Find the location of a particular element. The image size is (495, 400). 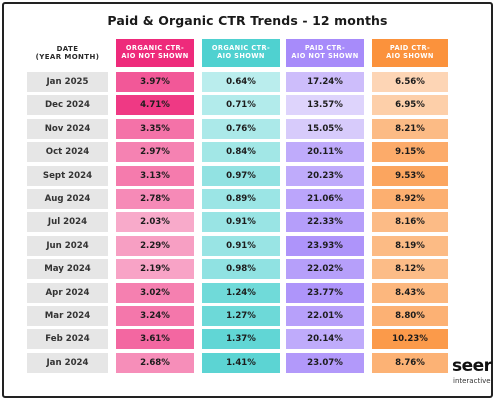

cell-date: Aug 2024 is located at coordinates (67, 199).